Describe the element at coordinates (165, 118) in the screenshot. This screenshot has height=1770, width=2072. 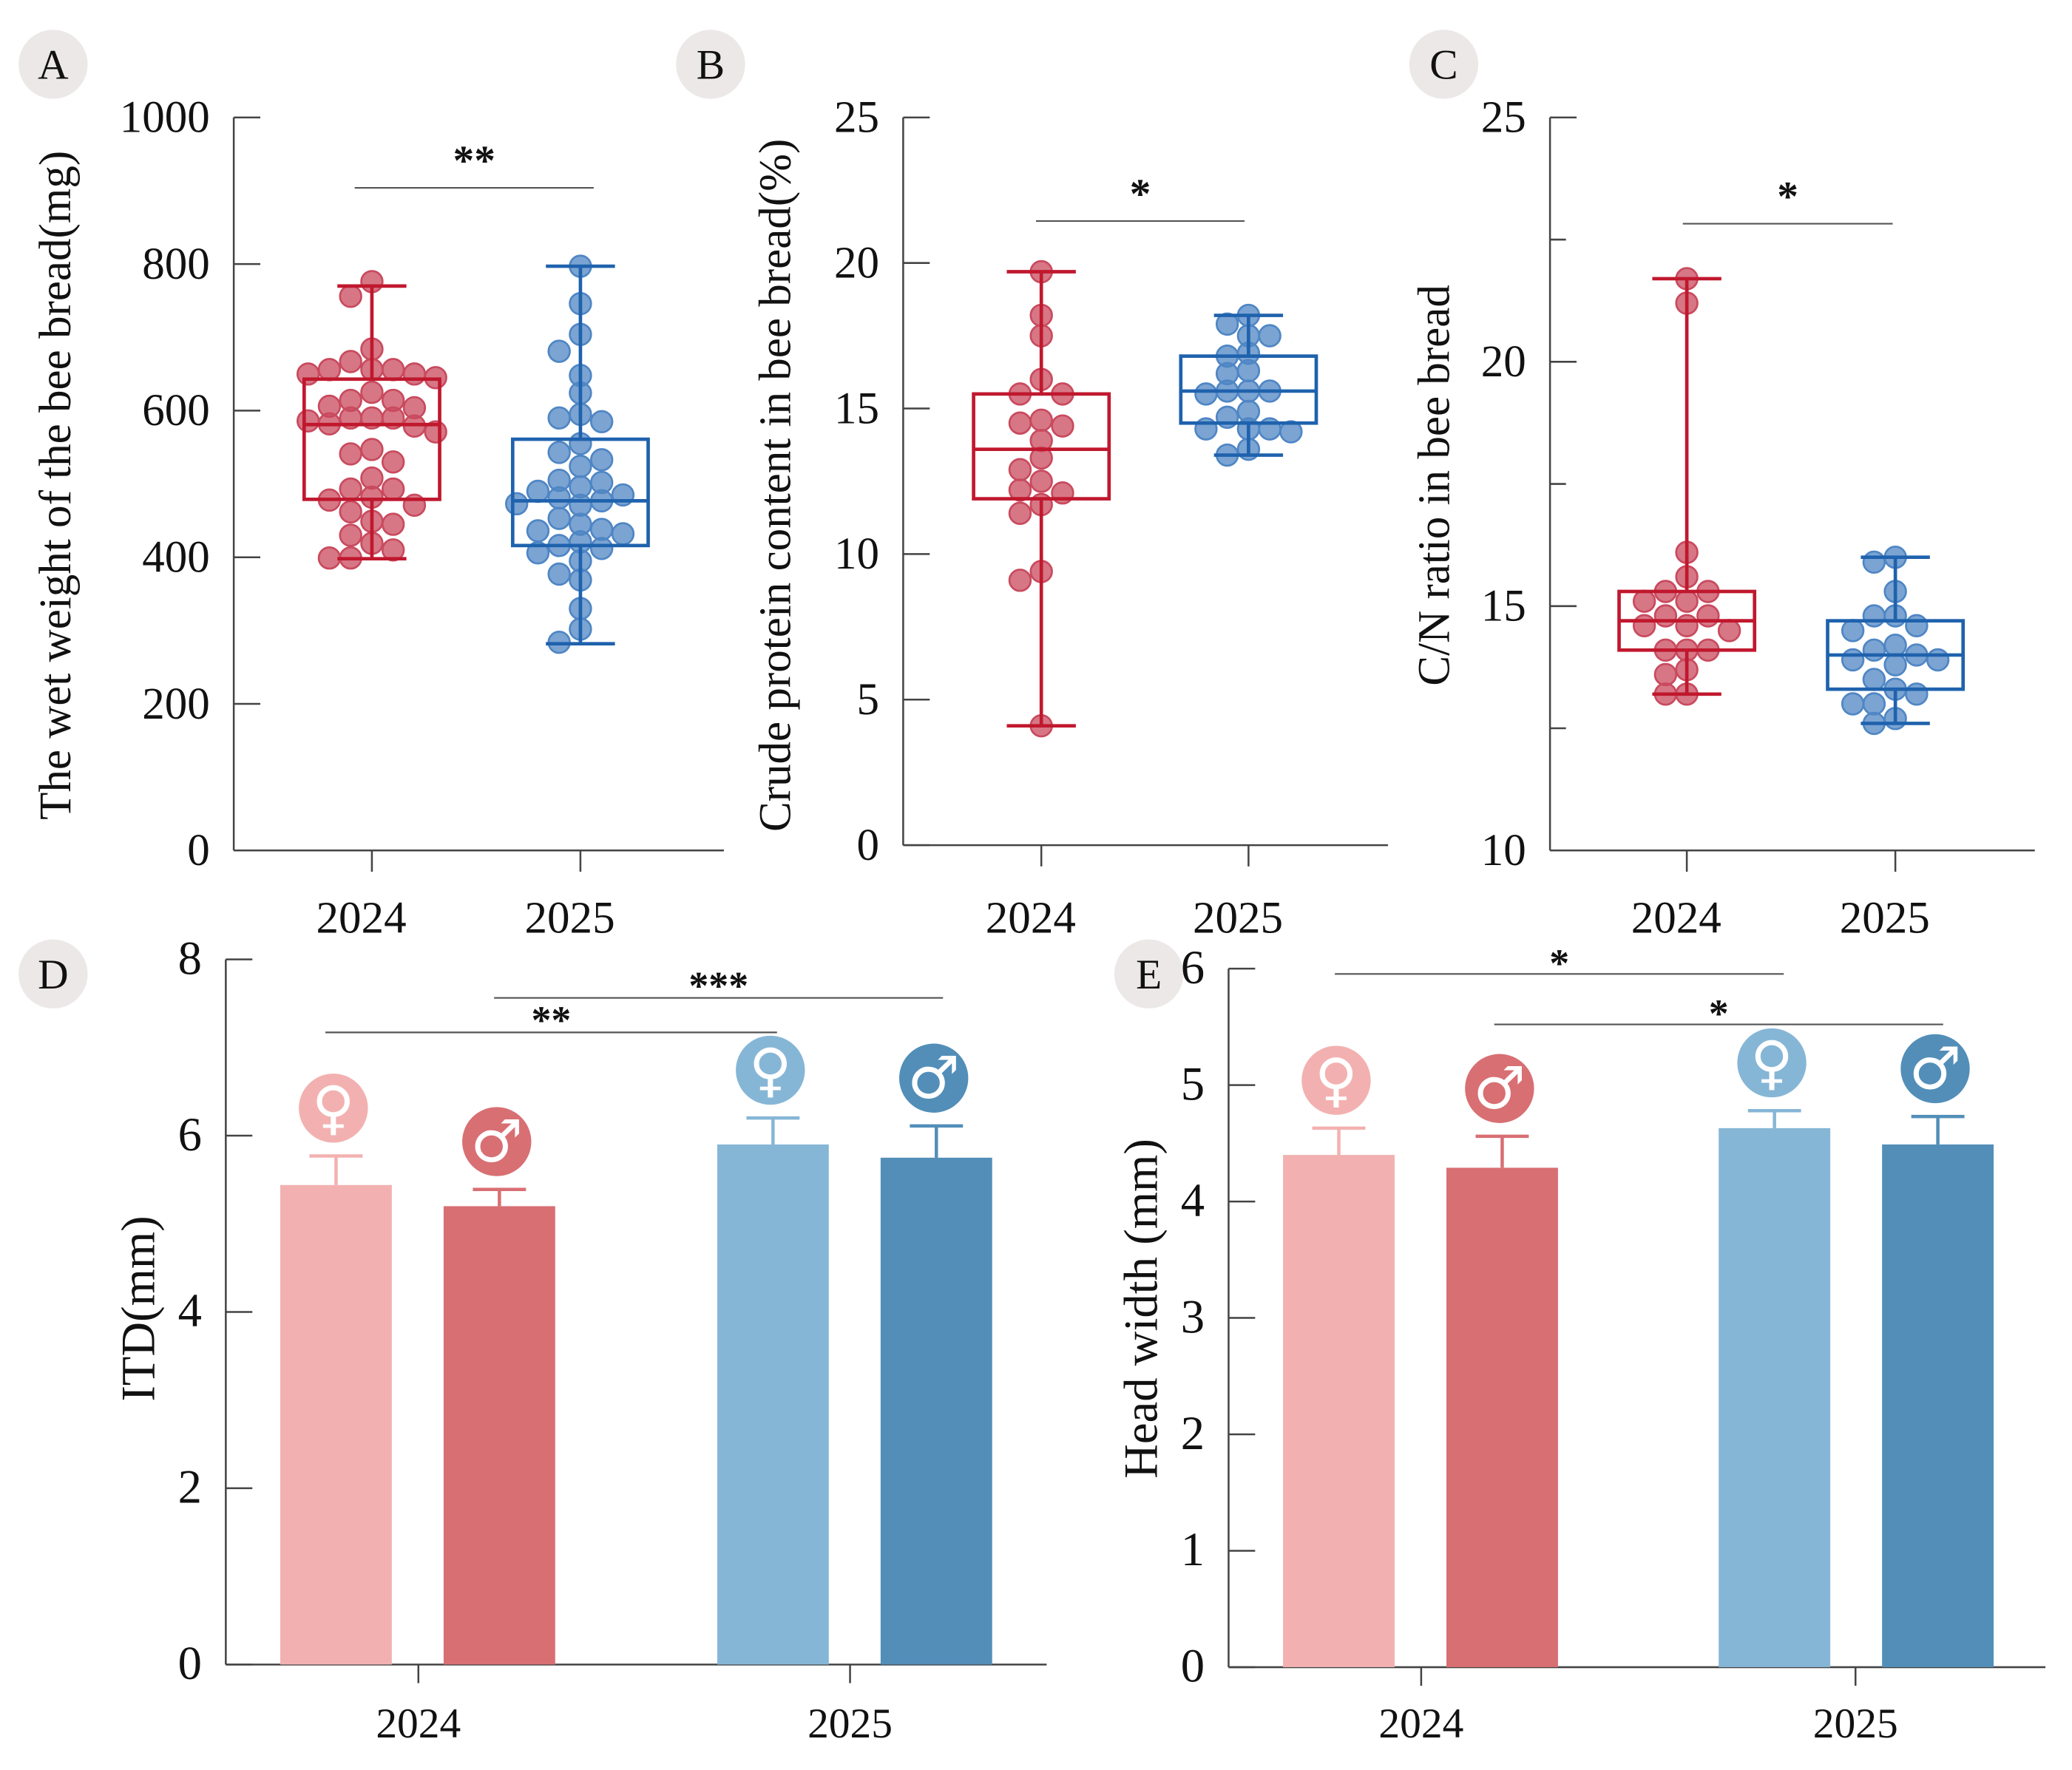
I see `y-tick-label: 1000` at that location.